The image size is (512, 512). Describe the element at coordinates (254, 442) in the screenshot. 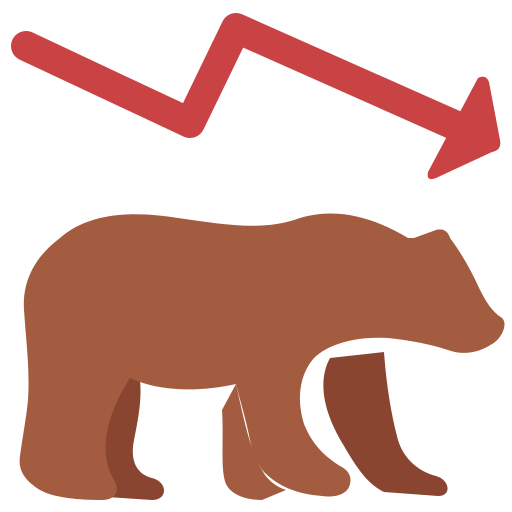

I see `bear-near-front-paw` at that location.